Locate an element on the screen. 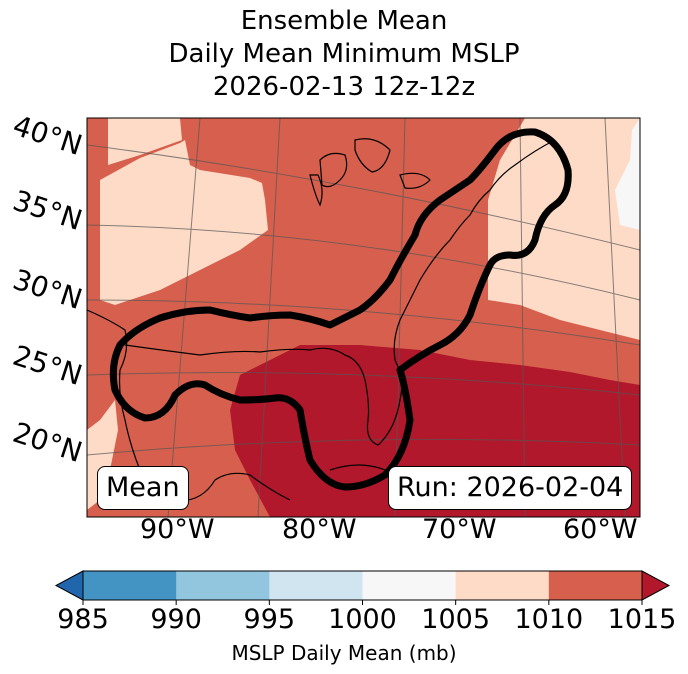  colorbar-extend-under is located at coordinates (69, 585).